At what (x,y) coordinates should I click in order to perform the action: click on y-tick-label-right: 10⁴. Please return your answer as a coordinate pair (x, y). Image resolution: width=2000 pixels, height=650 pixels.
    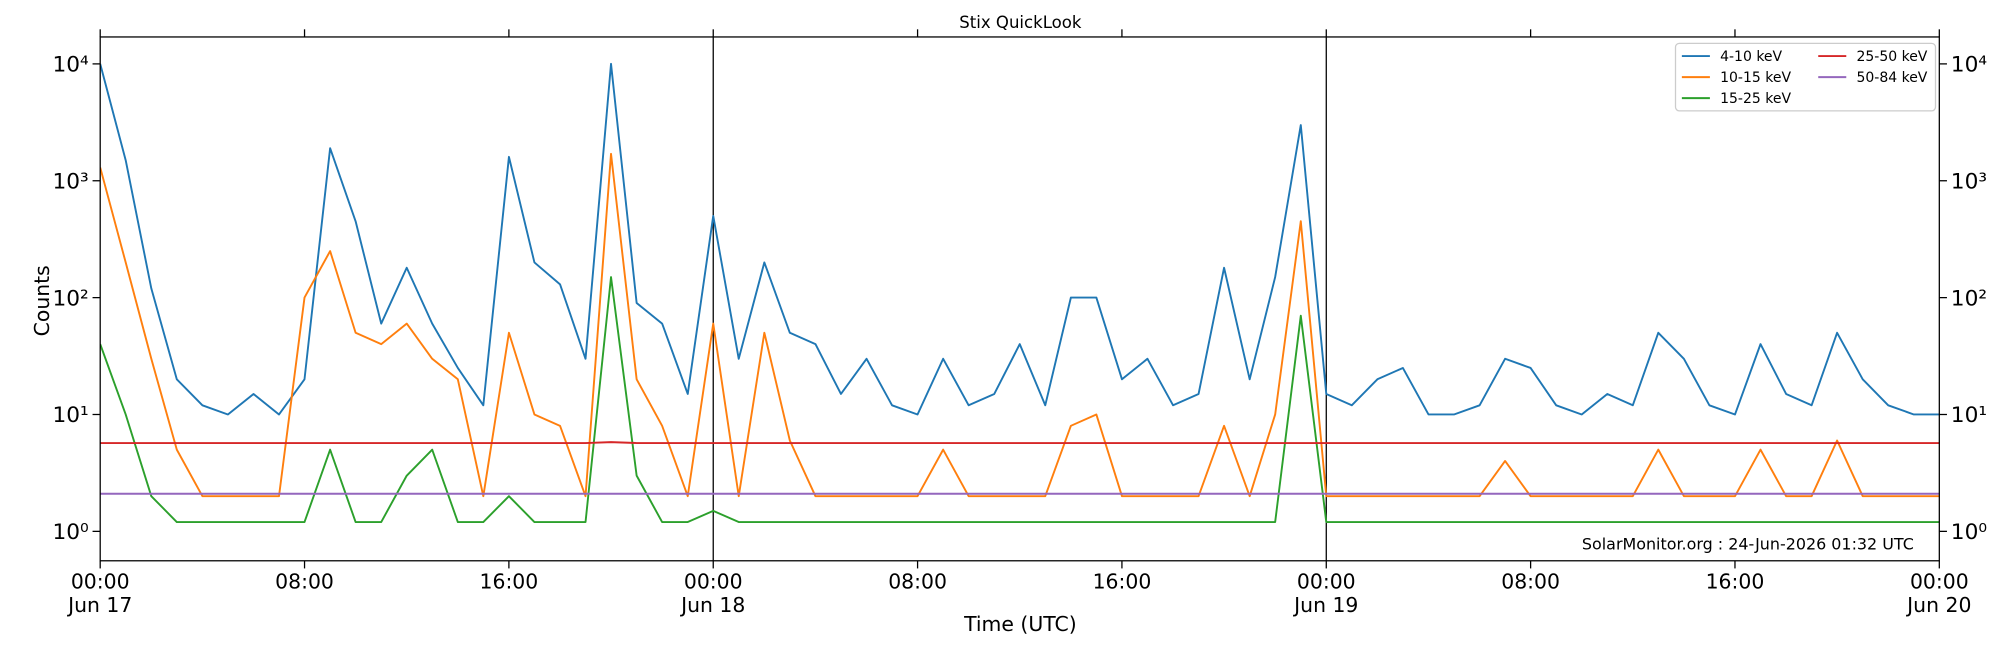
    Looking at the image, I should click on (1969, 65).